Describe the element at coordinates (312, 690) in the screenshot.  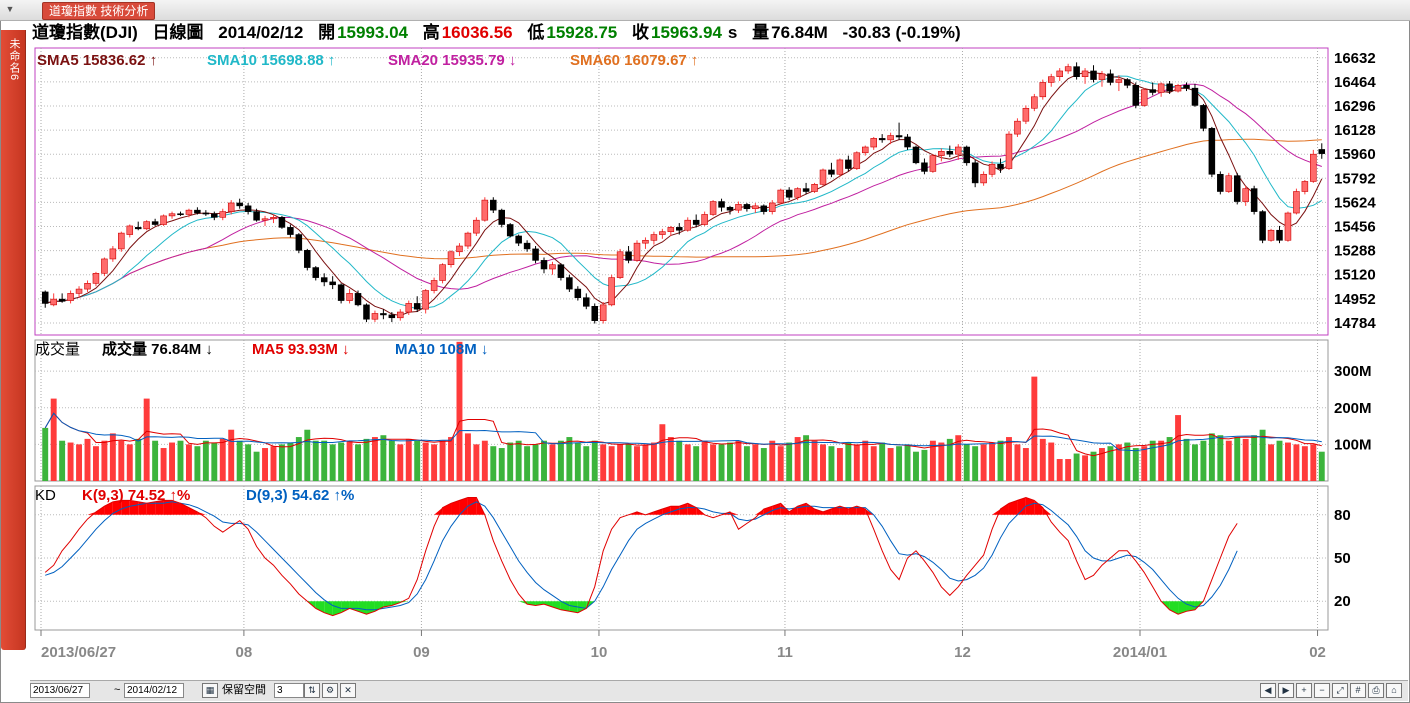
I see `spin-icon: ⇅` at that location.